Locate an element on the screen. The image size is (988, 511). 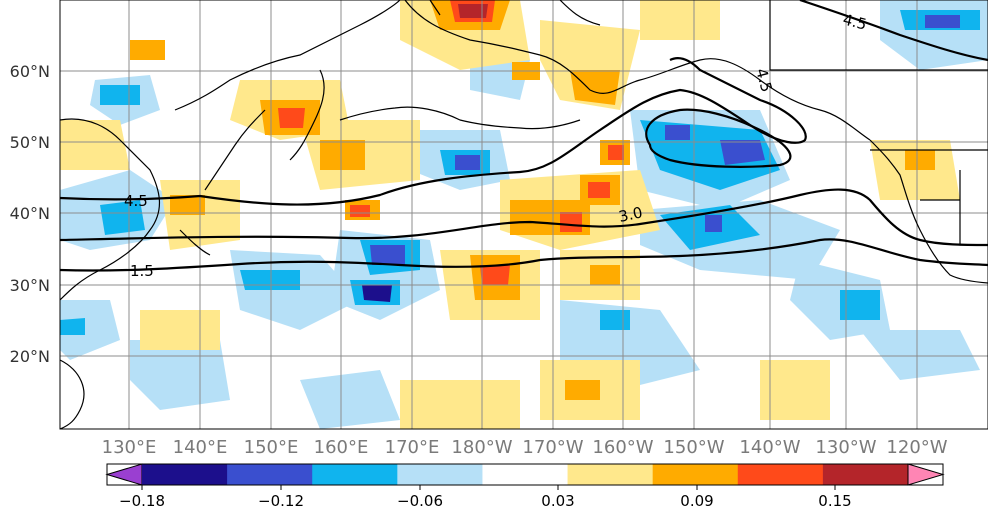
lon-label-150e: 150°E is located at coordinates (271, 447).